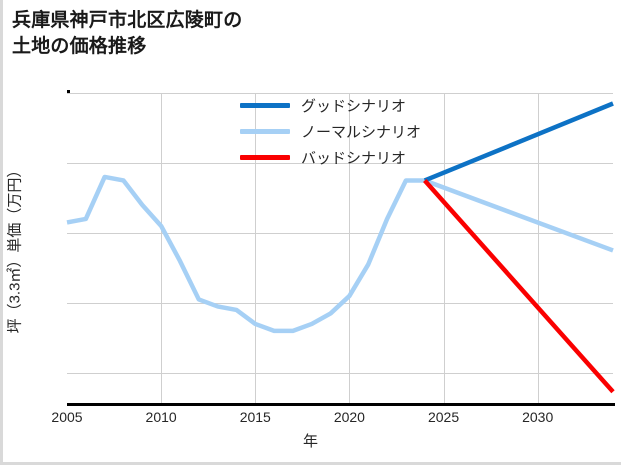  I want to click on legend-item: ノーマルシナリオ, so click(355, 131).